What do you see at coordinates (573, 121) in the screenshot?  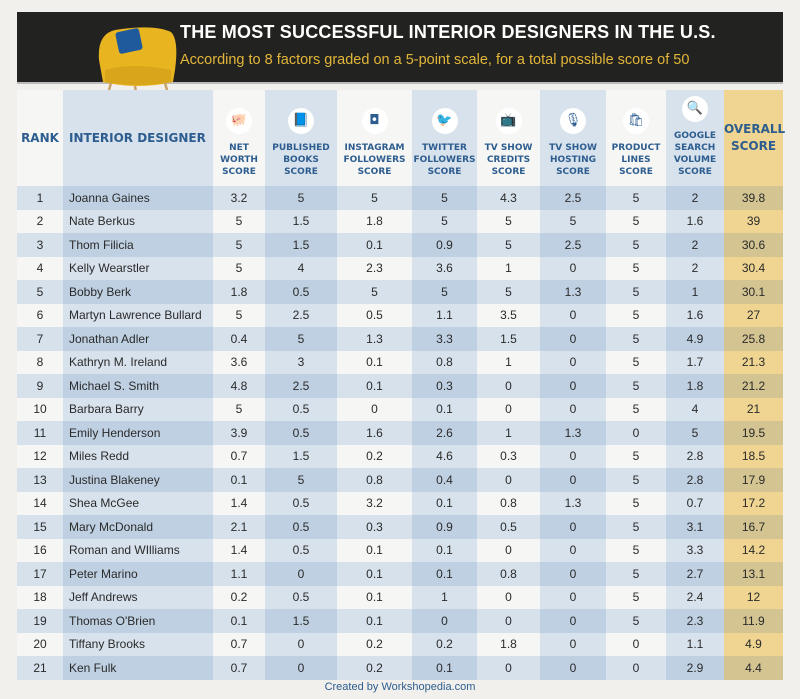 I see `microphone-icon: 🎙` at bounding box center [573, 121].